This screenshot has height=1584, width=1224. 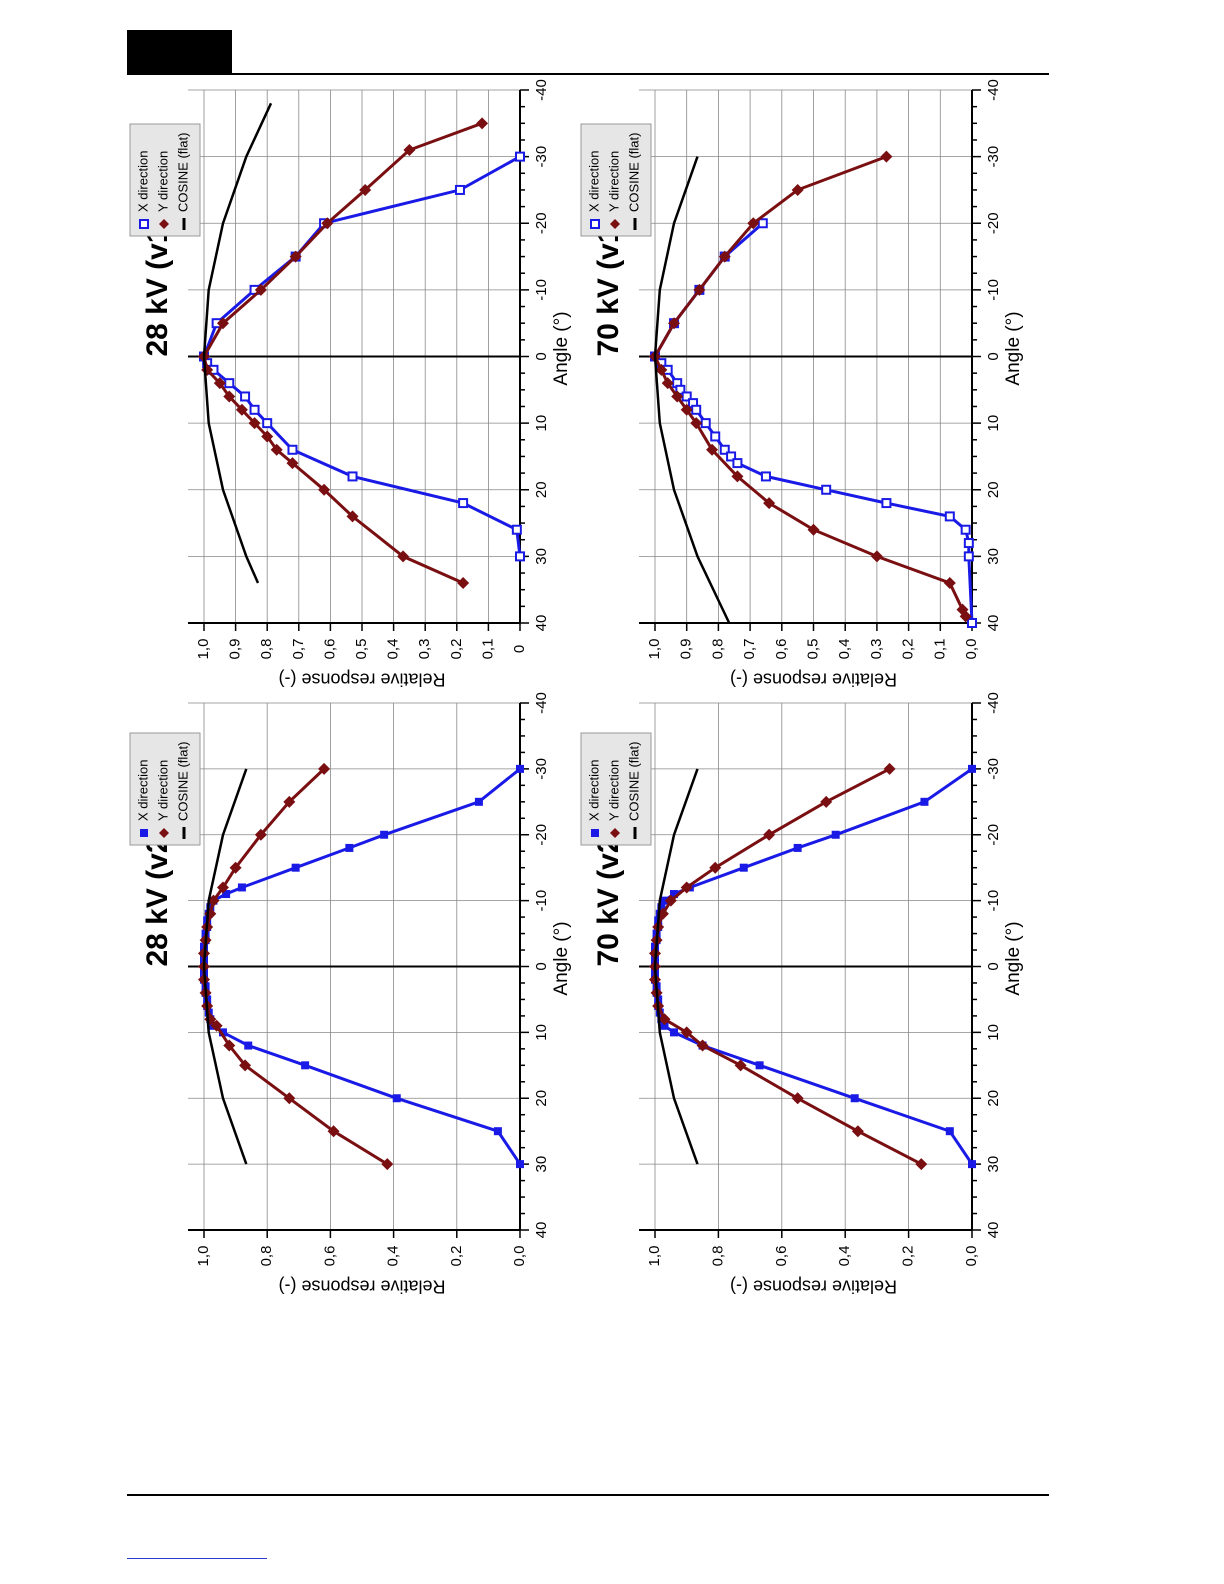 I want to click on chart-title: 28 kV (v2), so click(x=157, y=896).